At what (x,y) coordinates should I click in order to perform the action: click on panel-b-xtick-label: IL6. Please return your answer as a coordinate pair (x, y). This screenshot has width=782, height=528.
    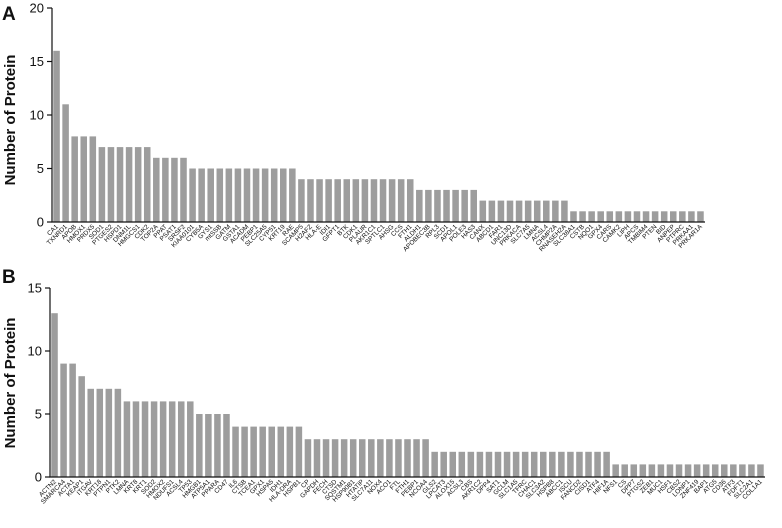
    Looking at the image, I should click on (234, 484).